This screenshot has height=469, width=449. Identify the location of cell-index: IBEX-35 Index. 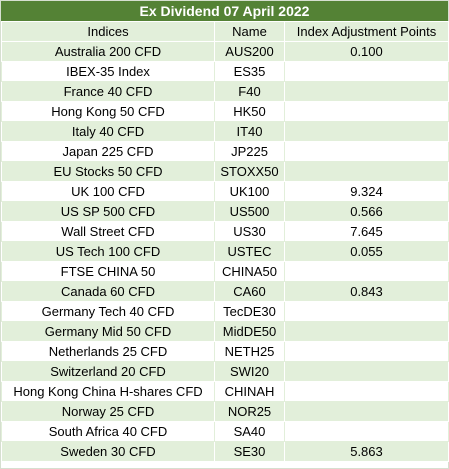
(108, 71).